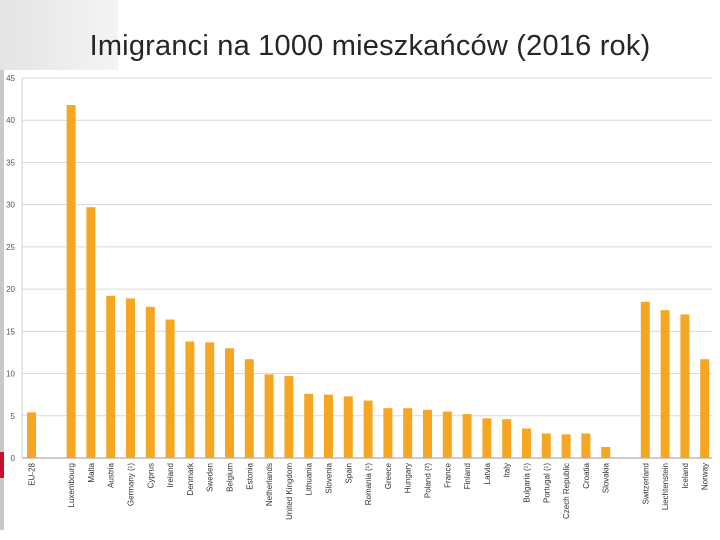  Describe the element at coordinates (13, 458) in the screenshot. I see `y-tick-label: 0` at that location.